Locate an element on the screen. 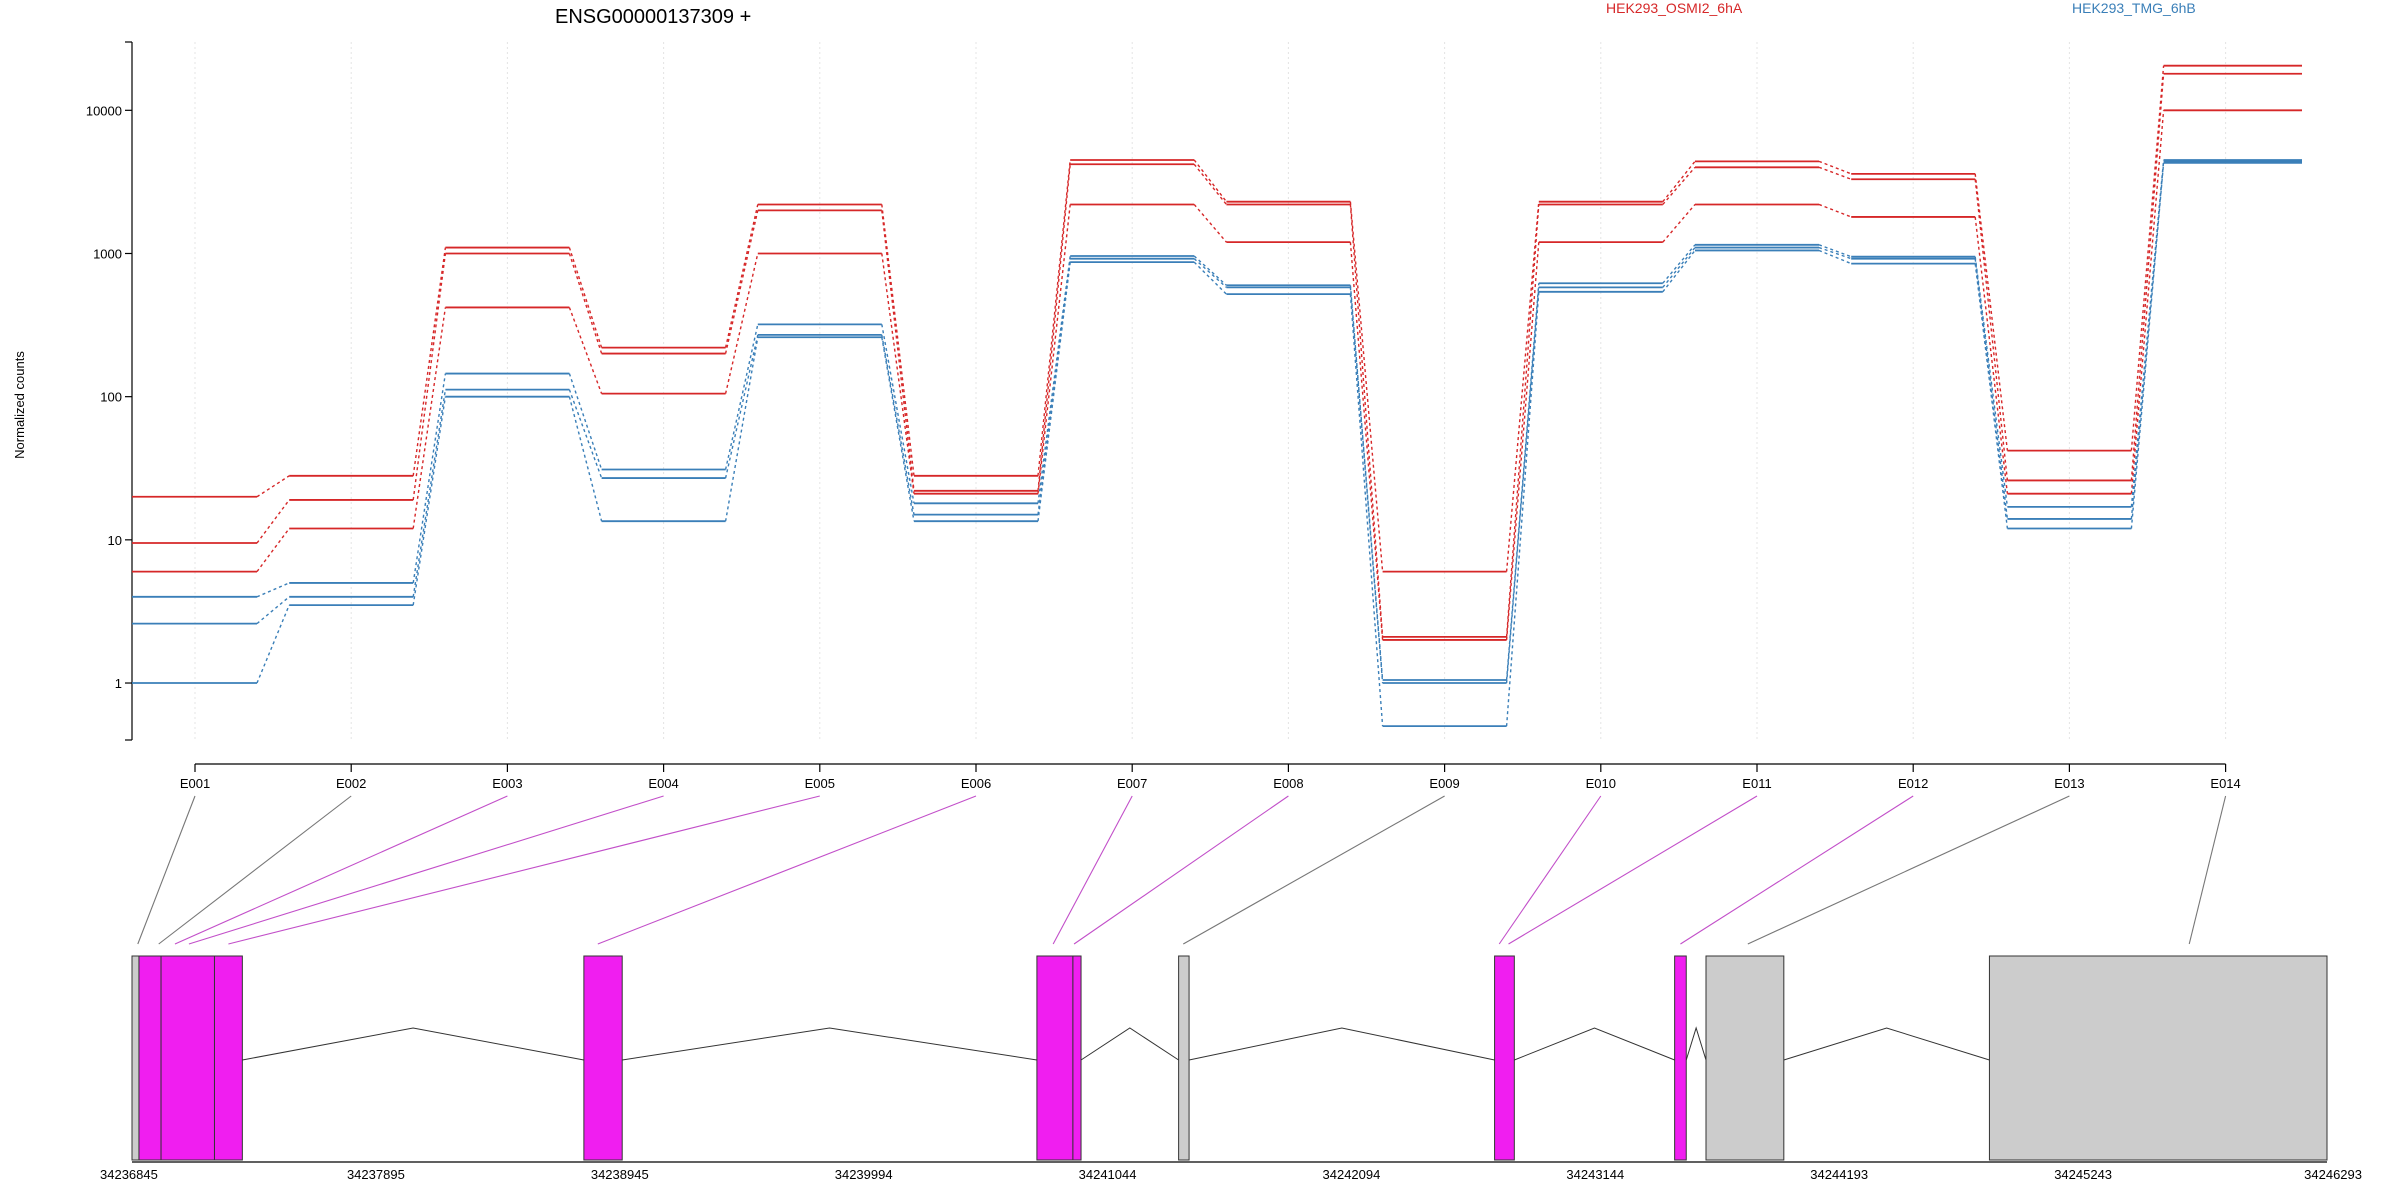 The image size is (2400, 1200). genomic-coordinate-label: 34237895 is located at coordinates (376, 1174).